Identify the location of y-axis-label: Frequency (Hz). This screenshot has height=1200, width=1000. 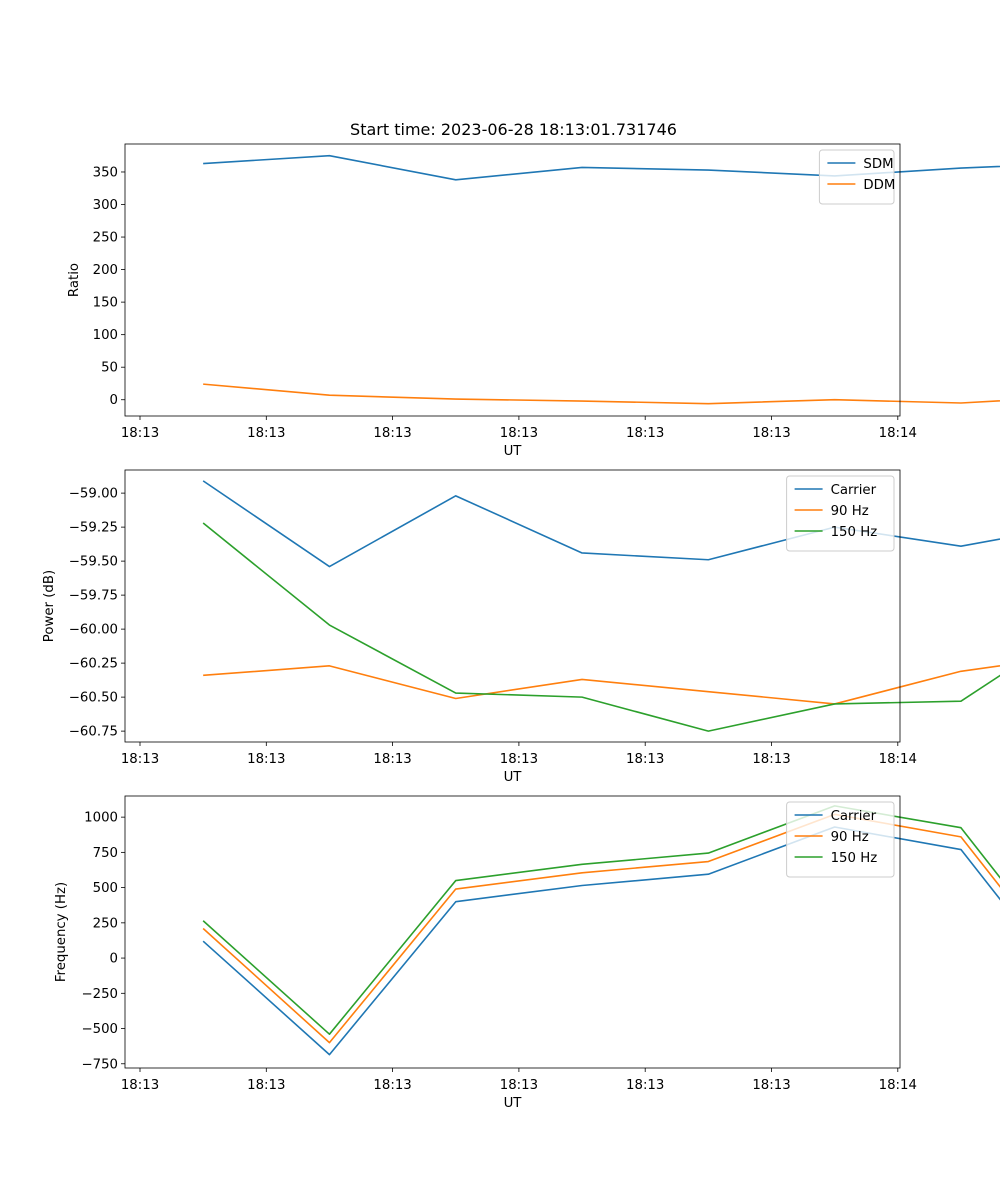
(61, 932).